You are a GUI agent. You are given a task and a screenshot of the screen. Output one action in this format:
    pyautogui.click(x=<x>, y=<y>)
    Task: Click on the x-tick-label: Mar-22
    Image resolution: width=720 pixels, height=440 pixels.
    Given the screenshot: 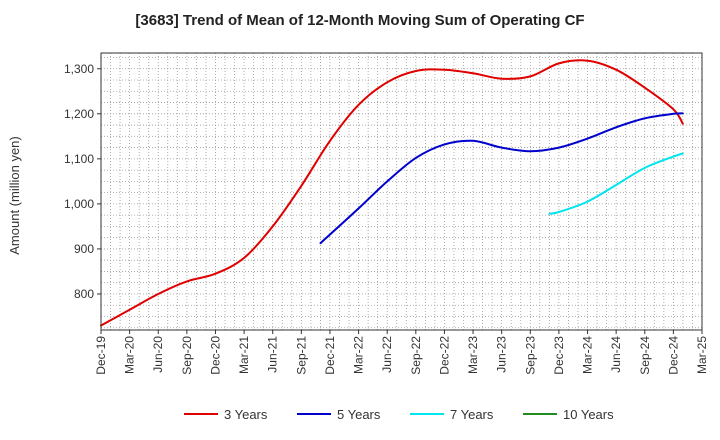 What is the action you would take?
    pyautogui.click(x=359, y=355)
    